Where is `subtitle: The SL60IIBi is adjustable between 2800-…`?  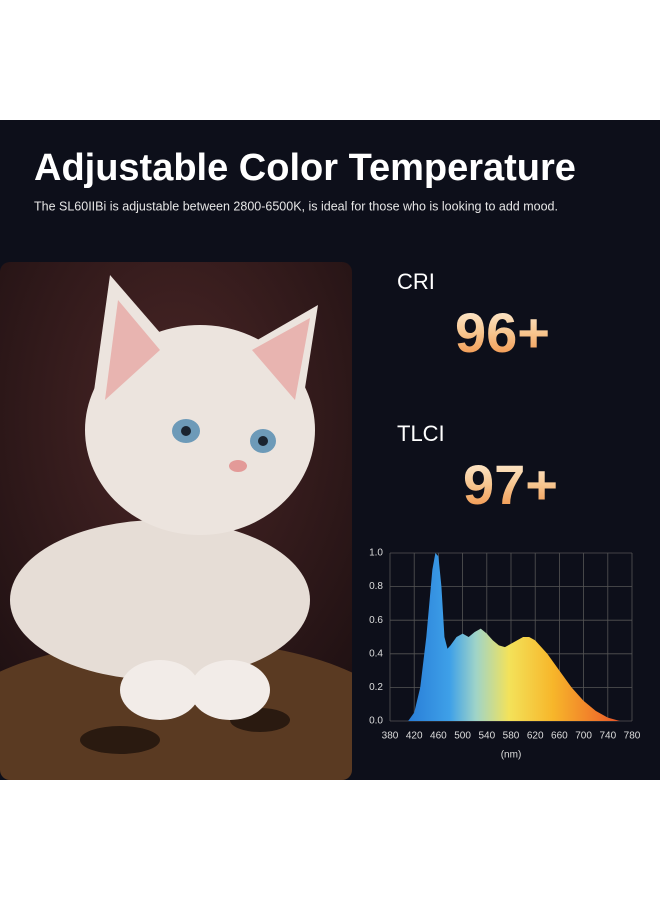
subtitle: The SL60IIBi is adjustable between 2800-… is located at coordinates (296, 206).